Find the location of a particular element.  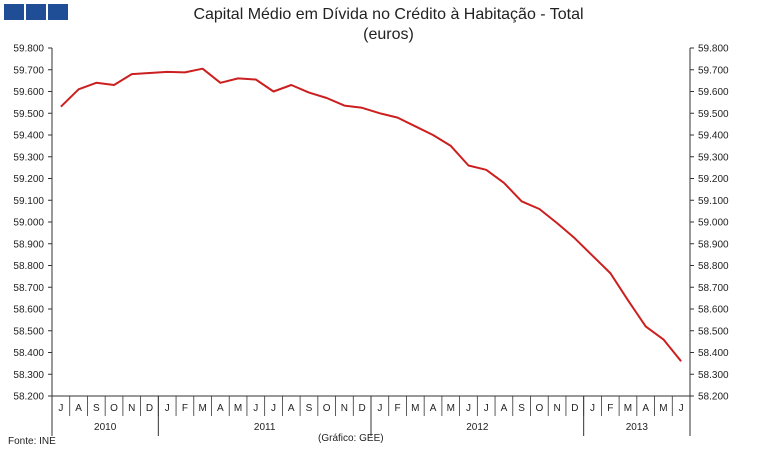

y-tick-label-left: 58.500 is located at coordinates (28, 331).